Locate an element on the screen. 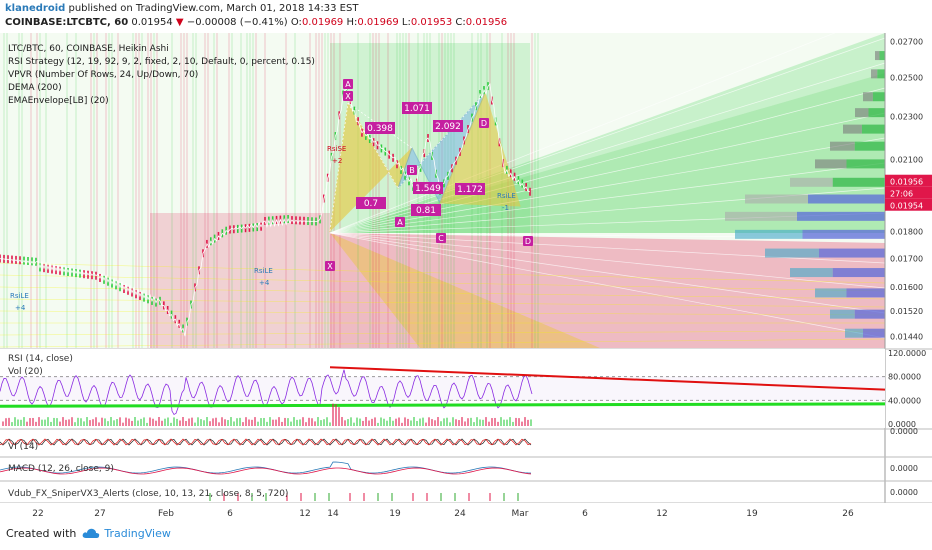 The width and height of the screenshot is (932, 550). last-price: 0.01954 is located at coordinates (152, 22).